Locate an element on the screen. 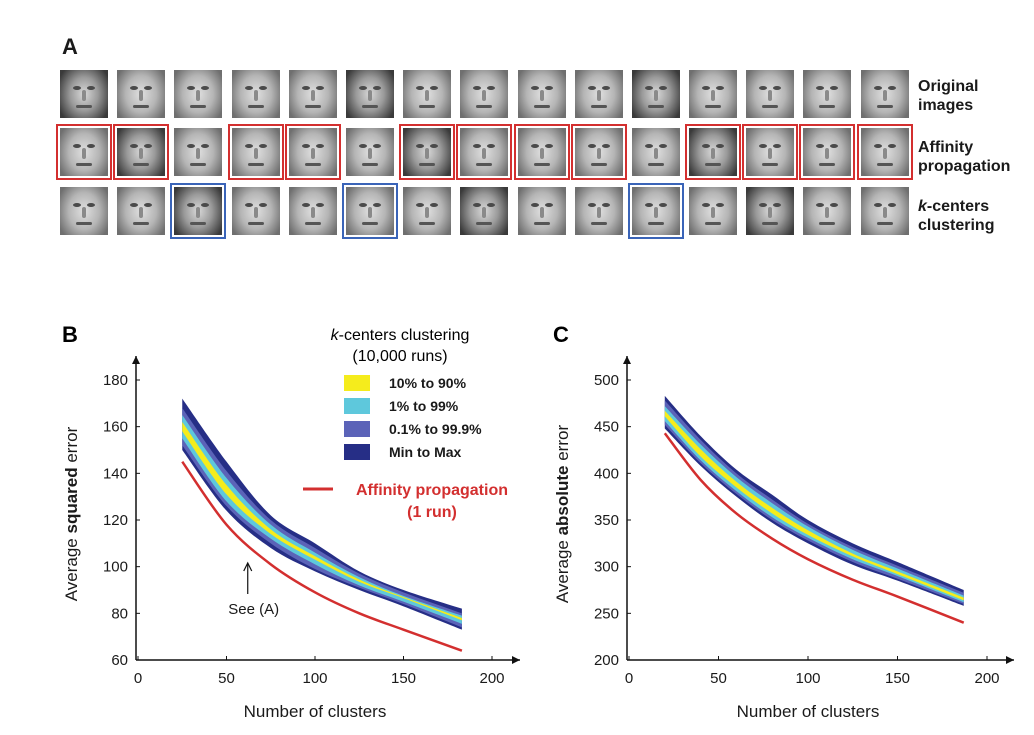 The image size is (1034, 735). y-tick-label: 120 is located at coordinates (115, 520).